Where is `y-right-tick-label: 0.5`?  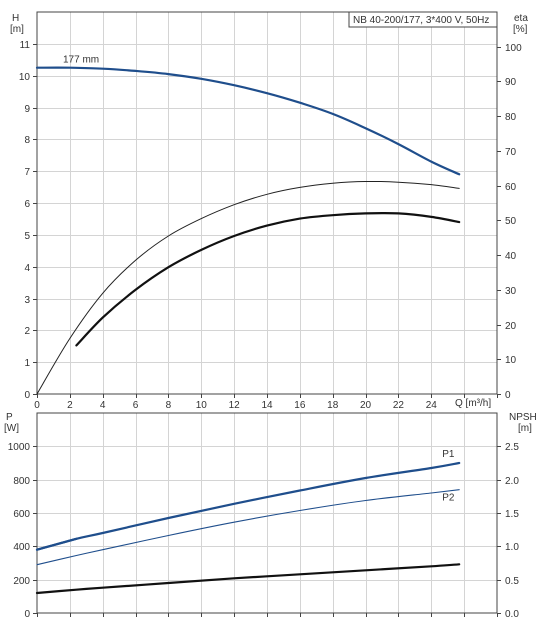 y-right-tick-label: 0.5 is located at coordinates (512, 581).